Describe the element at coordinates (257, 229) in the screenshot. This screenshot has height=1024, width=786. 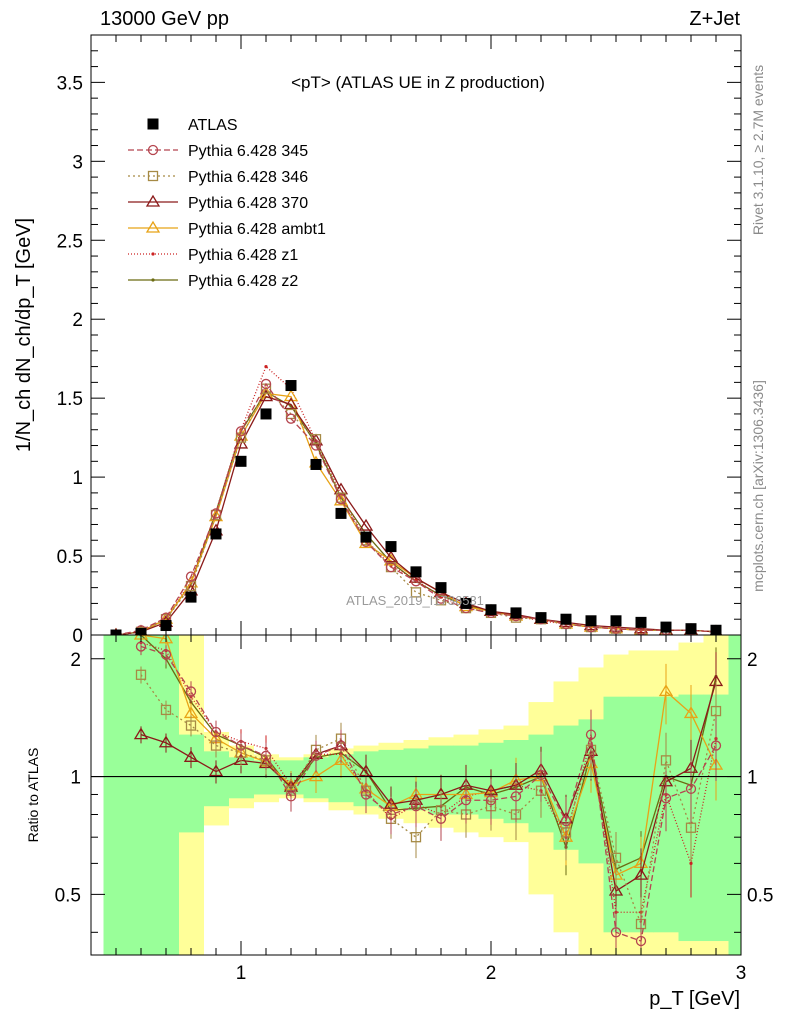
I see `legend-label: Pythia 6.428 ambt1` at that location.